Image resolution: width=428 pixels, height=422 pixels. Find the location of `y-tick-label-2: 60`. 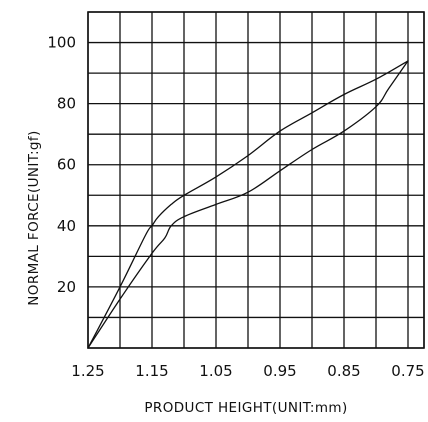

y-tick-label-2: 60 is located at coordinates (66, 165).